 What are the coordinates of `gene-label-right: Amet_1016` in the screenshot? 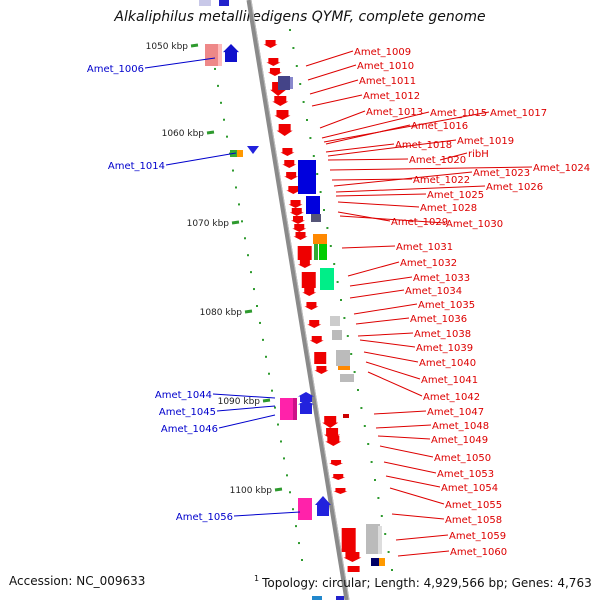 It's located at (439, 126).